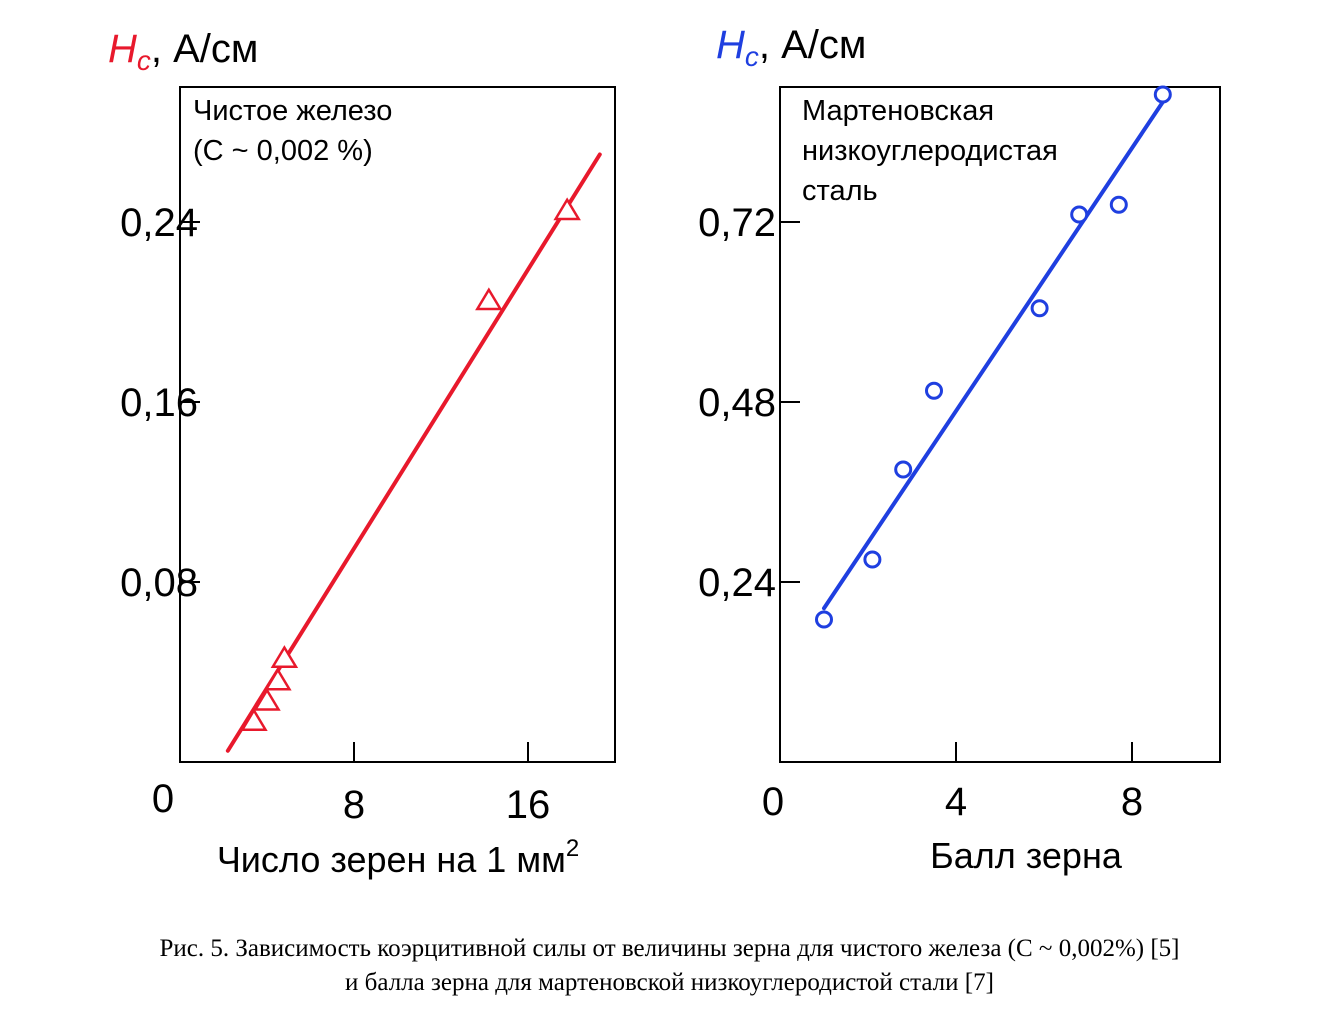 The image size is (1339, 1032). I want to click on y-tick-label: 0,48, so click(737, 403).